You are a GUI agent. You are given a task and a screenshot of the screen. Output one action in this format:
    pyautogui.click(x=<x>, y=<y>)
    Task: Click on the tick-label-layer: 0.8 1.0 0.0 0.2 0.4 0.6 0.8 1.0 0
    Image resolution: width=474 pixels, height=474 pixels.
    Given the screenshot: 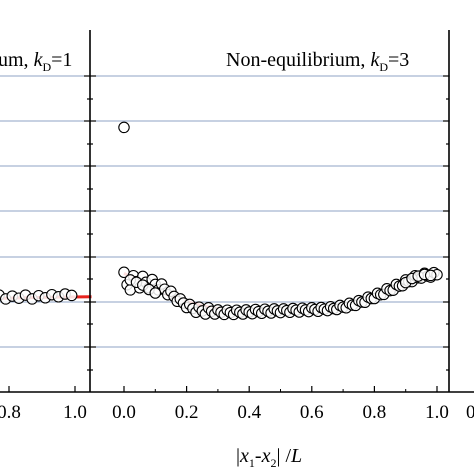 What is the action you would take?
    pyautogui.click(x=237, y=412)
    